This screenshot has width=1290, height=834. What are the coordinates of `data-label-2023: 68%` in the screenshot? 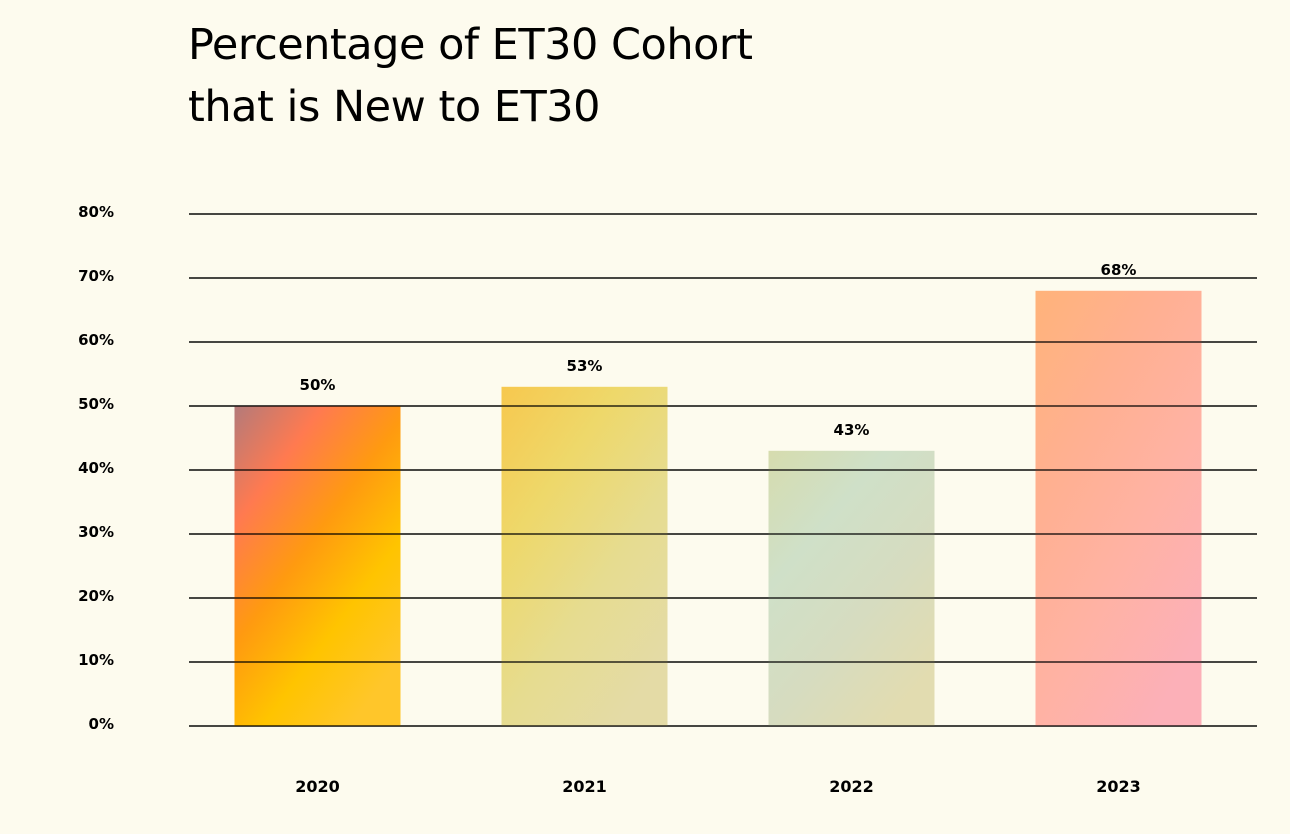 It's located at (1119, 270).